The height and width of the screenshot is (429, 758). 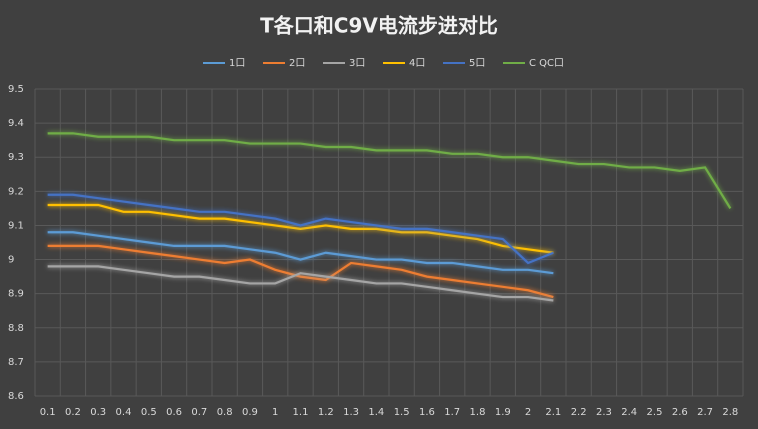 I want to click on x-tick-label: 0.7, so click(x=199, y=412).